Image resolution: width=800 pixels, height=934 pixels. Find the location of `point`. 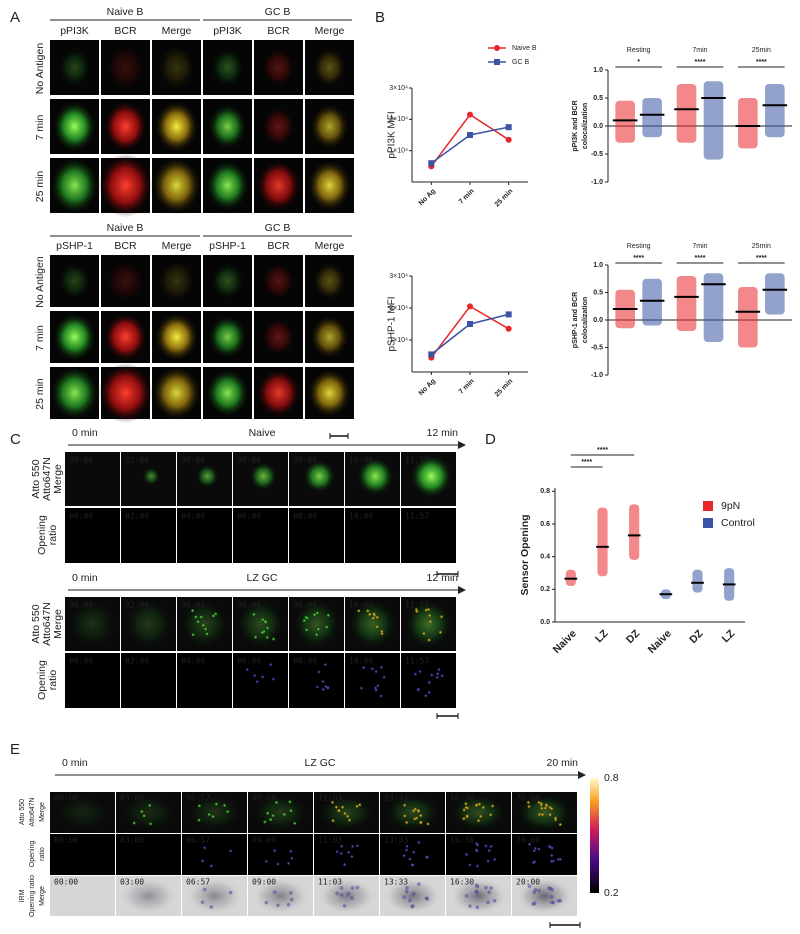

point is located at coordinates (470, 306).